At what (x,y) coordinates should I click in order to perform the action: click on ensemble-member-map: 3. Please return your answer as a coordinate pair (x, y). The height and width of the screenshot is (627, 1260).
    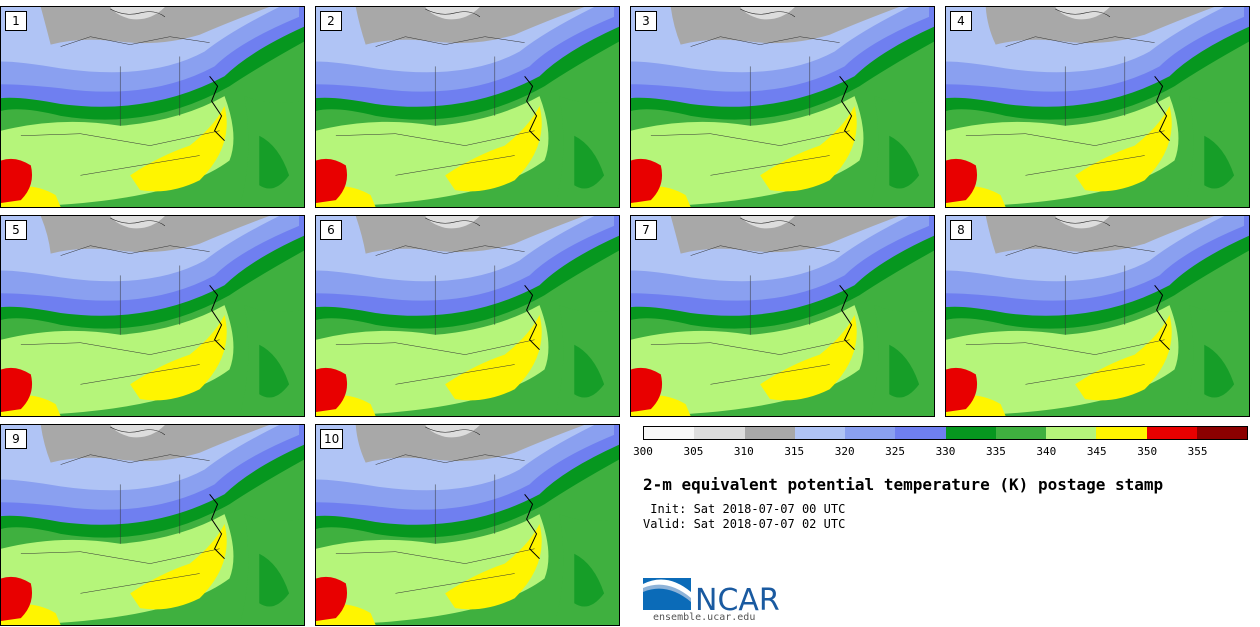
    Looking at the image, I should click on (782, 107).